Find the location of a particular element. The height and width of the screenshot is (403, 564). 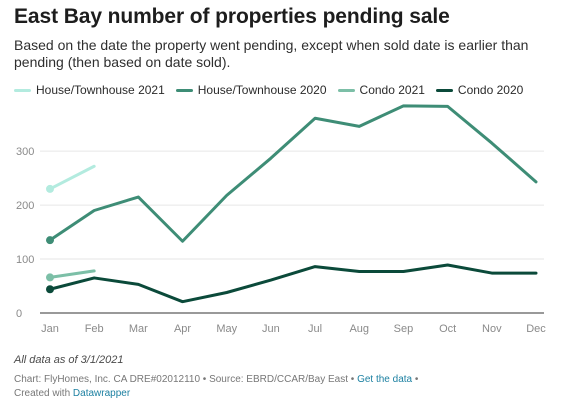

legend-swatch-house-2020 is located at coordinates (184, 90).